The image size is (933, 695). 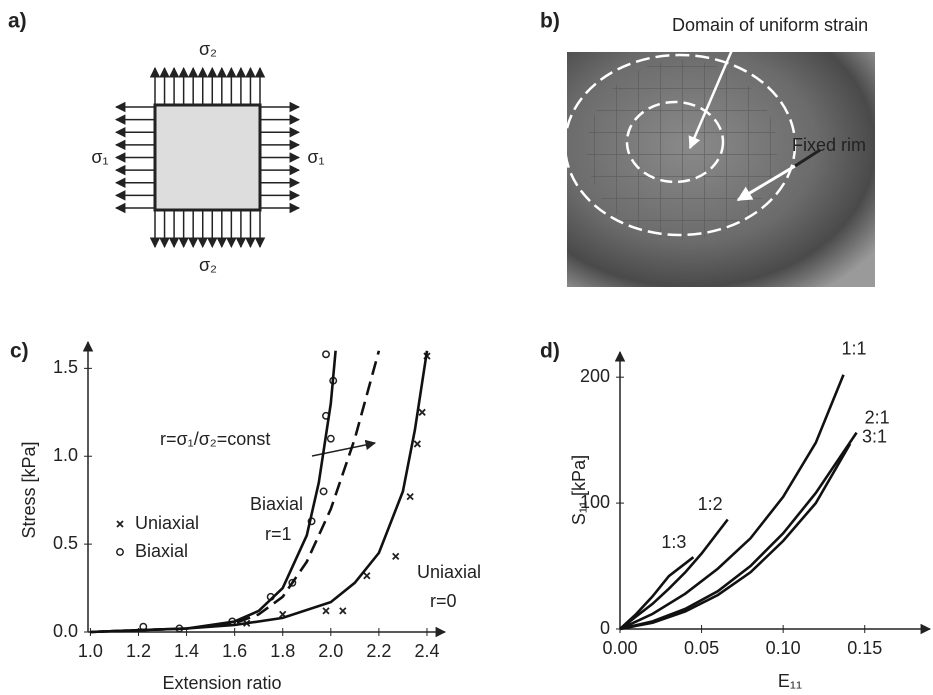 I want to click on annotation: Uniaxial, so click(x=449, y=572).